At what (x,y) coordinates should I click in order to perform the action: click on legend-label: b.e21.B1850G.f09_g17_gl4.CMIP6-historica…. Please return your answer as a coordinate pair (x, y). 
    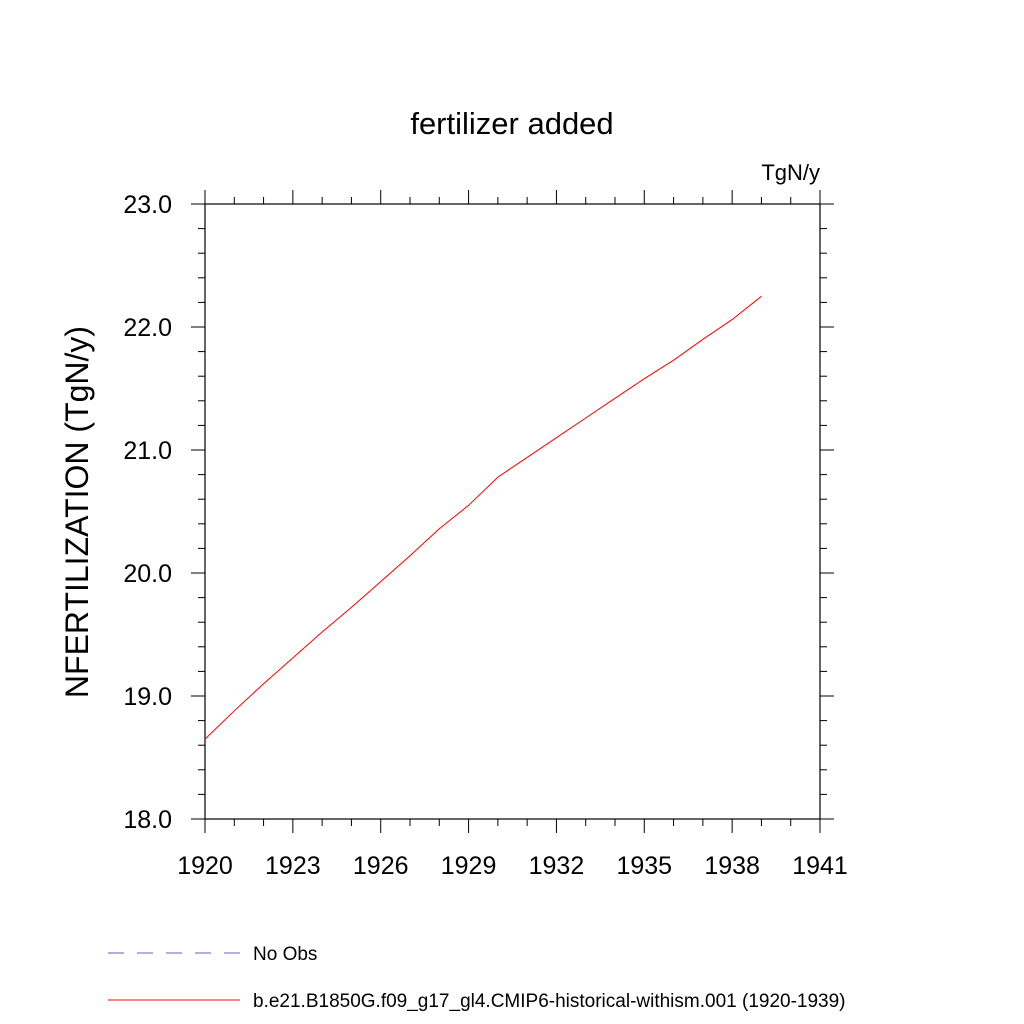
    Looking at the image, I should click on (549, 1001).